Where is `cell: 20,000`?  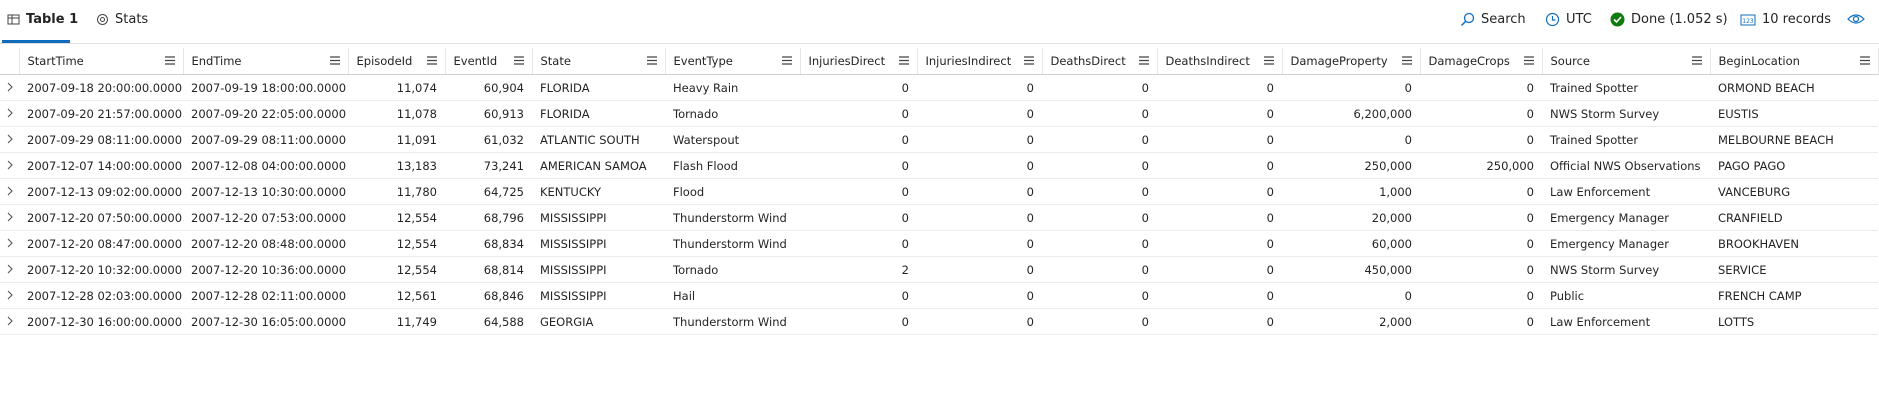
cell: 20,000 is located at coordinates (1351, 217).